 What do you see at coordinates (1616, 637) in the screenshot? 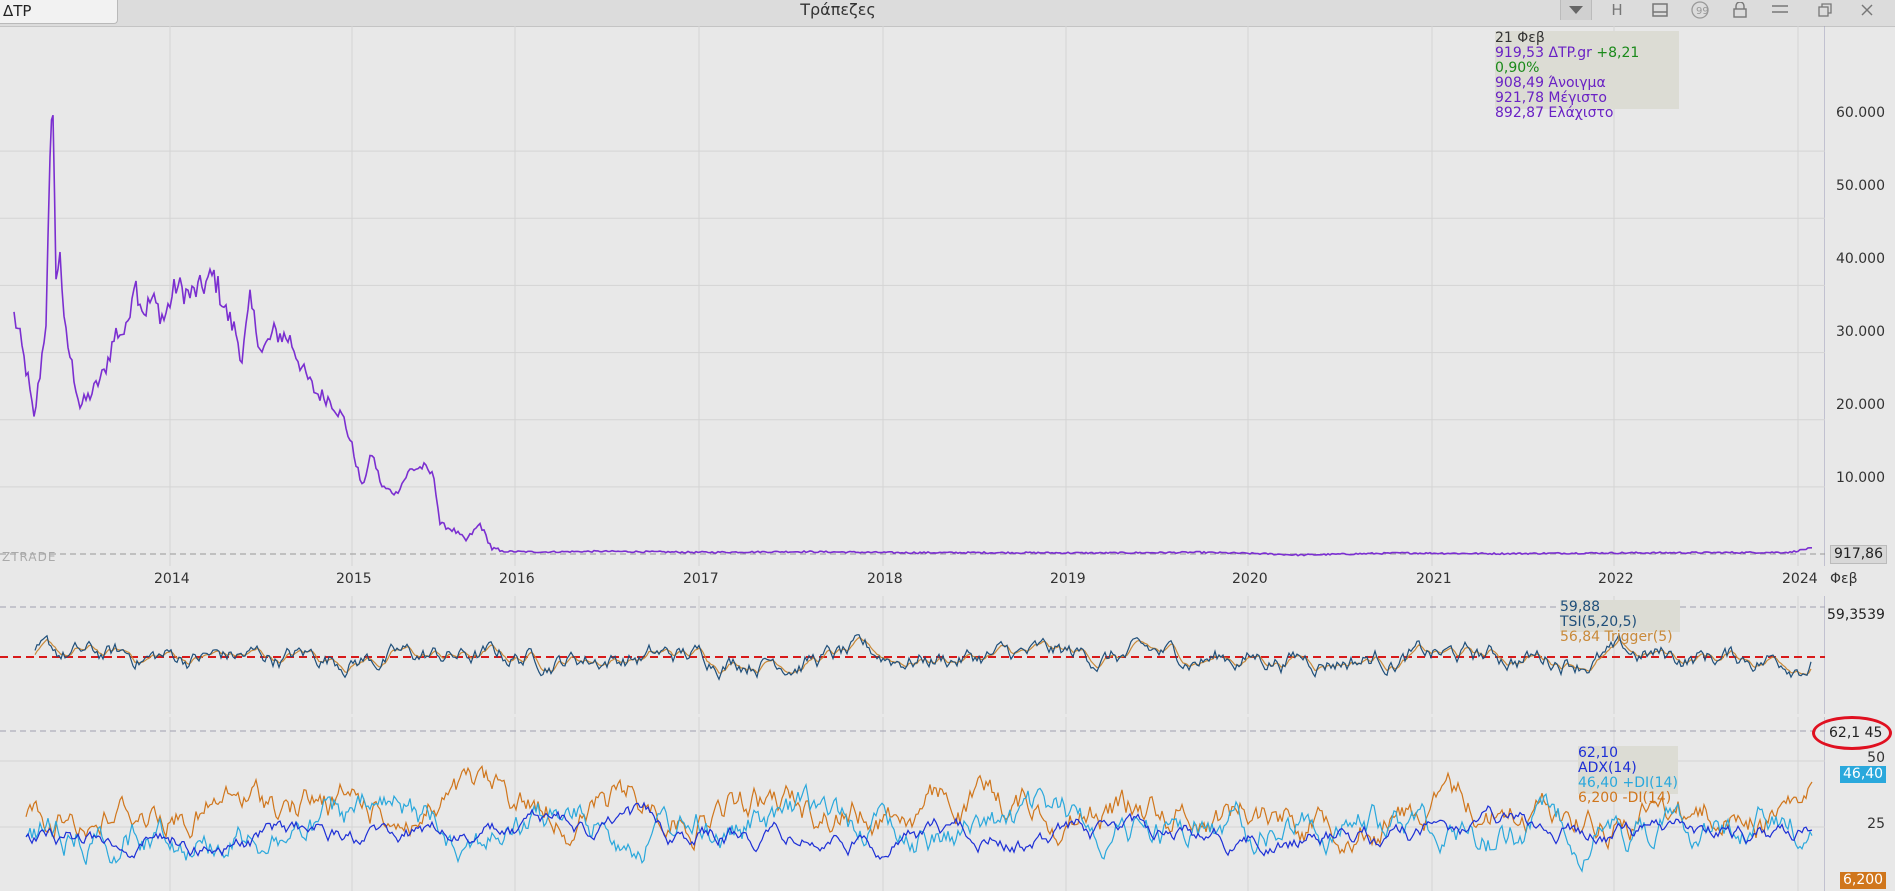
I see `trigger-value: 56,84 Trigger(5)` at bounding box center [1616, 637].